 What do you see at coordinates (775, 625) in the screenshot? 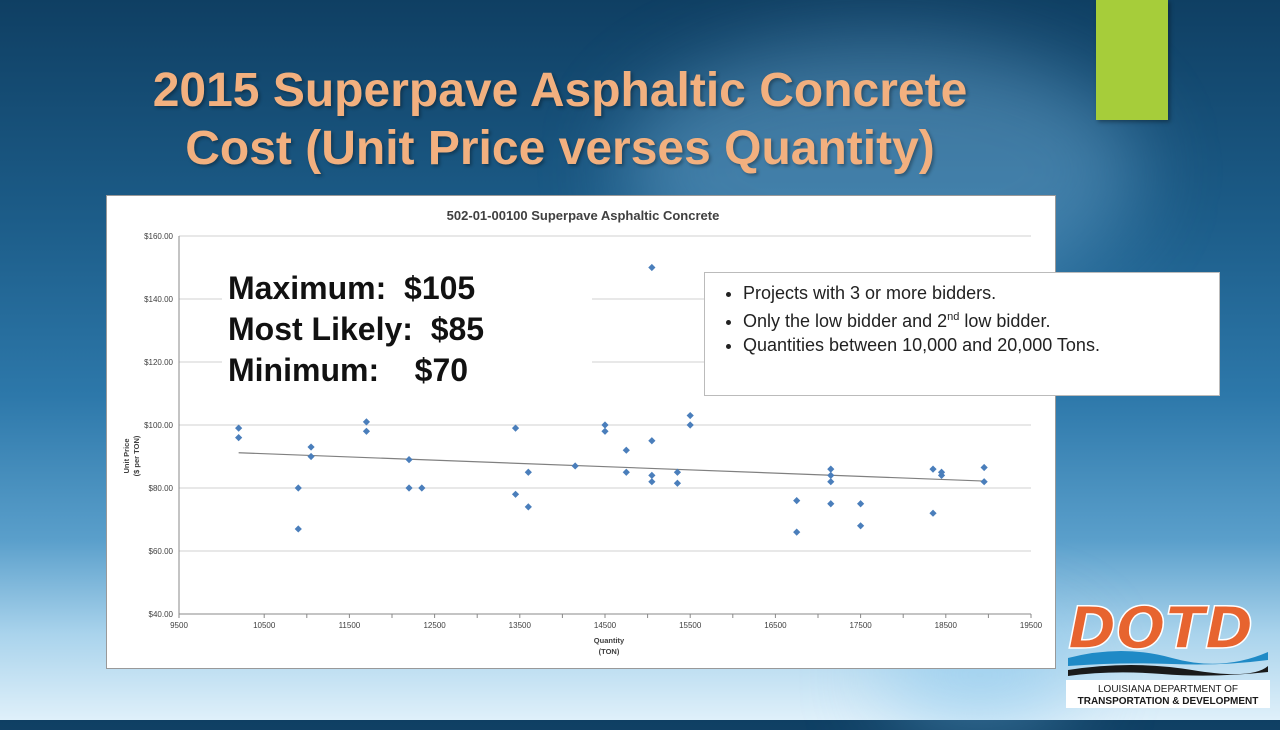
I see `x-tick-label: 16500` at bounding box center [775, 625].